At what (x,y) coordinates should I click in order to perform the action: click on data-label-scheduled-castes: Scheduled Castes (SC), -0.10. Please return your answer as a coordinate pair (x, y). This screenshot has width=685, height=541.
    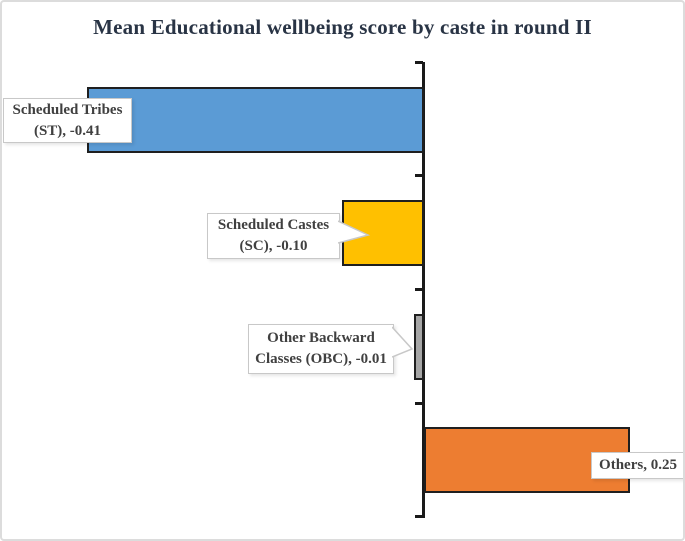
    Looking at the image, I should click on (273, 236).